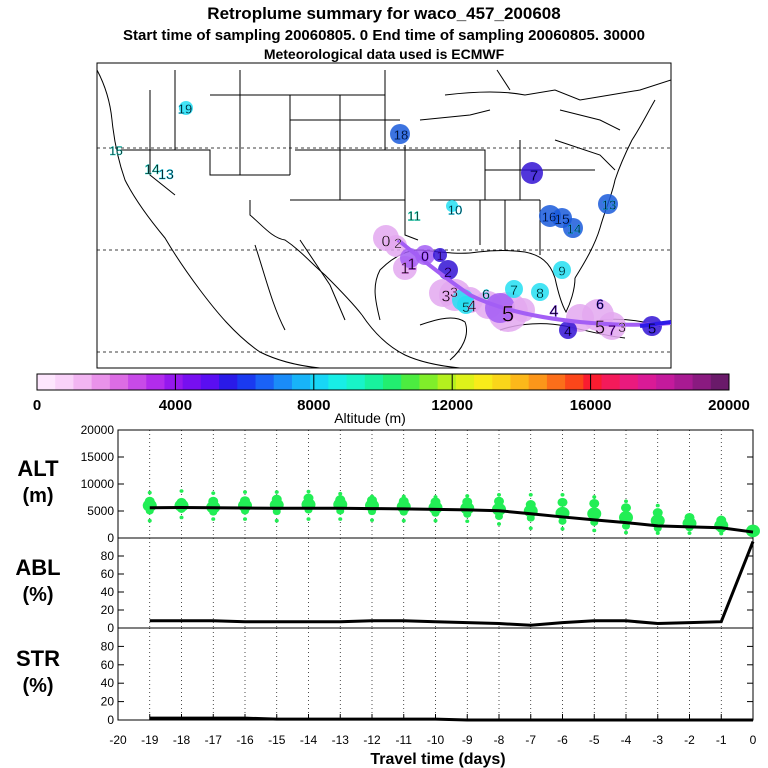 The height and width of the screenshot is (768, 768). I want to click on x-tick-label: -6, so click(562, 740).